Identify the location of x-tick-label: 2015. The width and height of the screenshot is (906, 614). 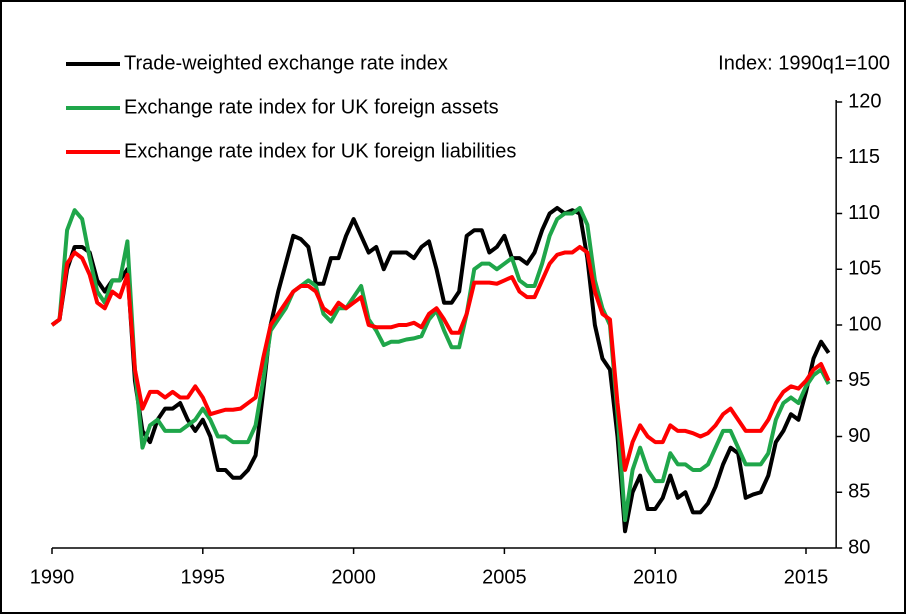
(806, 577).